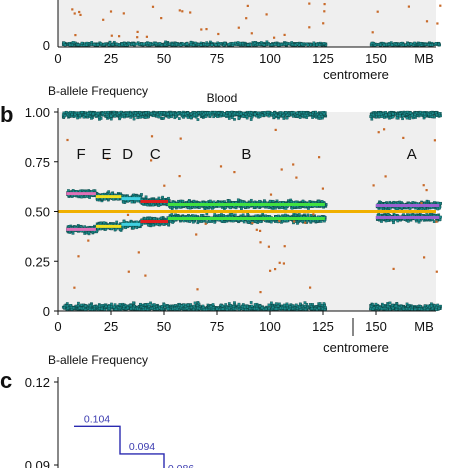  What do you see at coordinates (243, 58) in the screenshot?
I see `panel-a-x-ticks: 0 25 50 75 100 125 150 MB` at bounding box center [243, 58].